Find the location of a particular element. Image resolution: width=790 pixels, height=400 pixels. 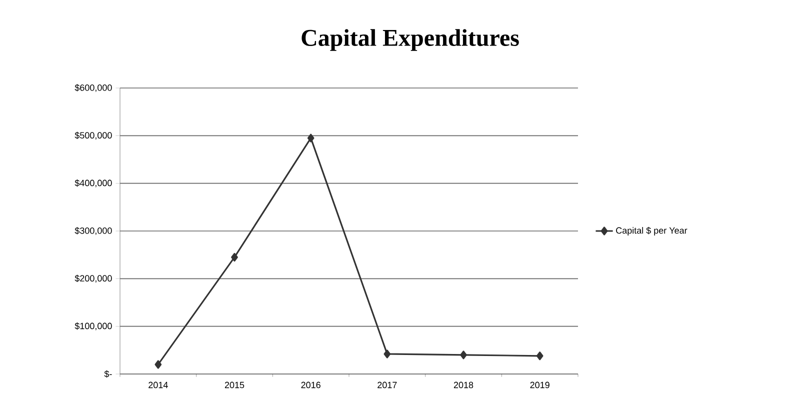

x-tick-label: 2018 is located at coordinates (464, 385).